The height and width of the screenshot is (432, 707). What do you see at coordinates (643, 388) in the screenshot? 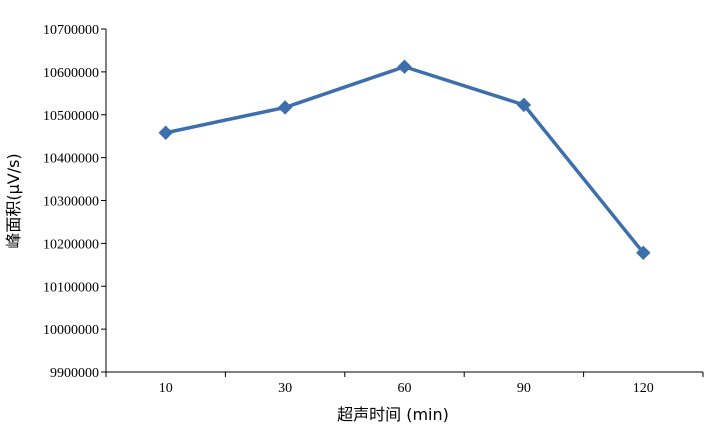
I see `x-tick-label: 120` at bounding box center [643, 388].